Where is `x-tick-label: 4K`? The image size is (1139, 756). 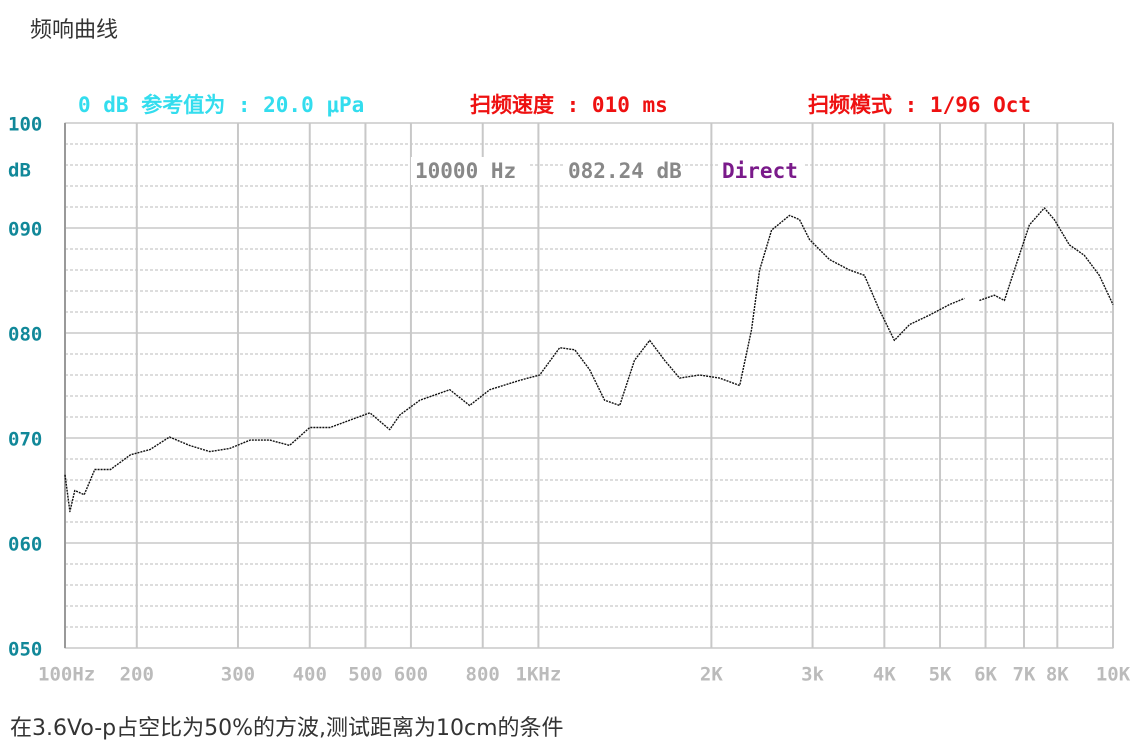 x-tick-label: 4K is located at coordinates (884, 675).